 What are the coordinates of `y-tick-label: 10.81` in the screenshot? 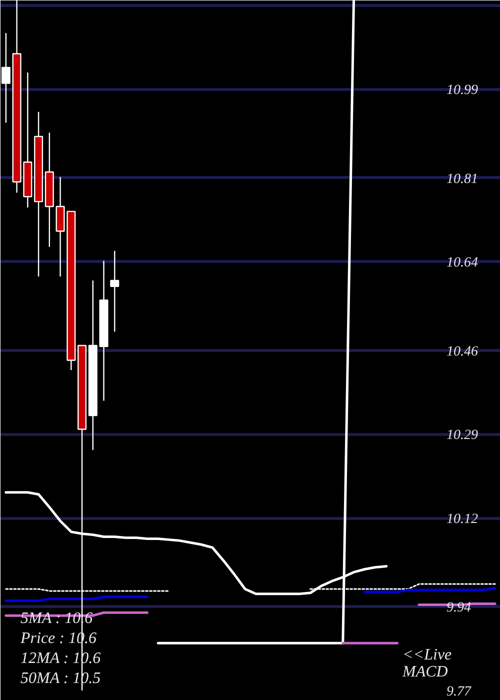 It's located at (462, 179).